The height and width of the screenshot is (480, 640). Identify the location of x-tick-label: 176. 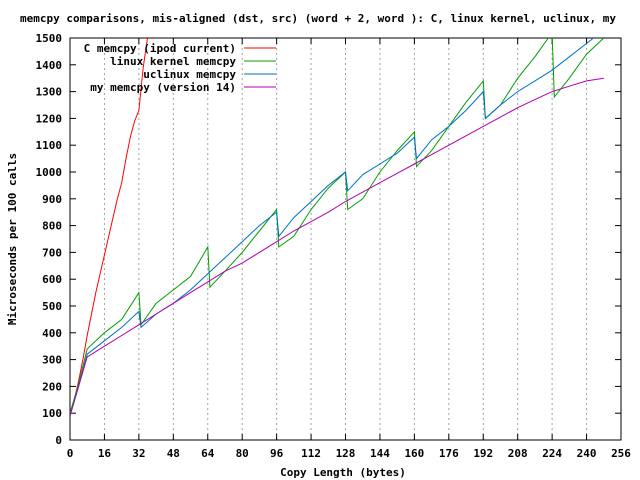
(449, 453).